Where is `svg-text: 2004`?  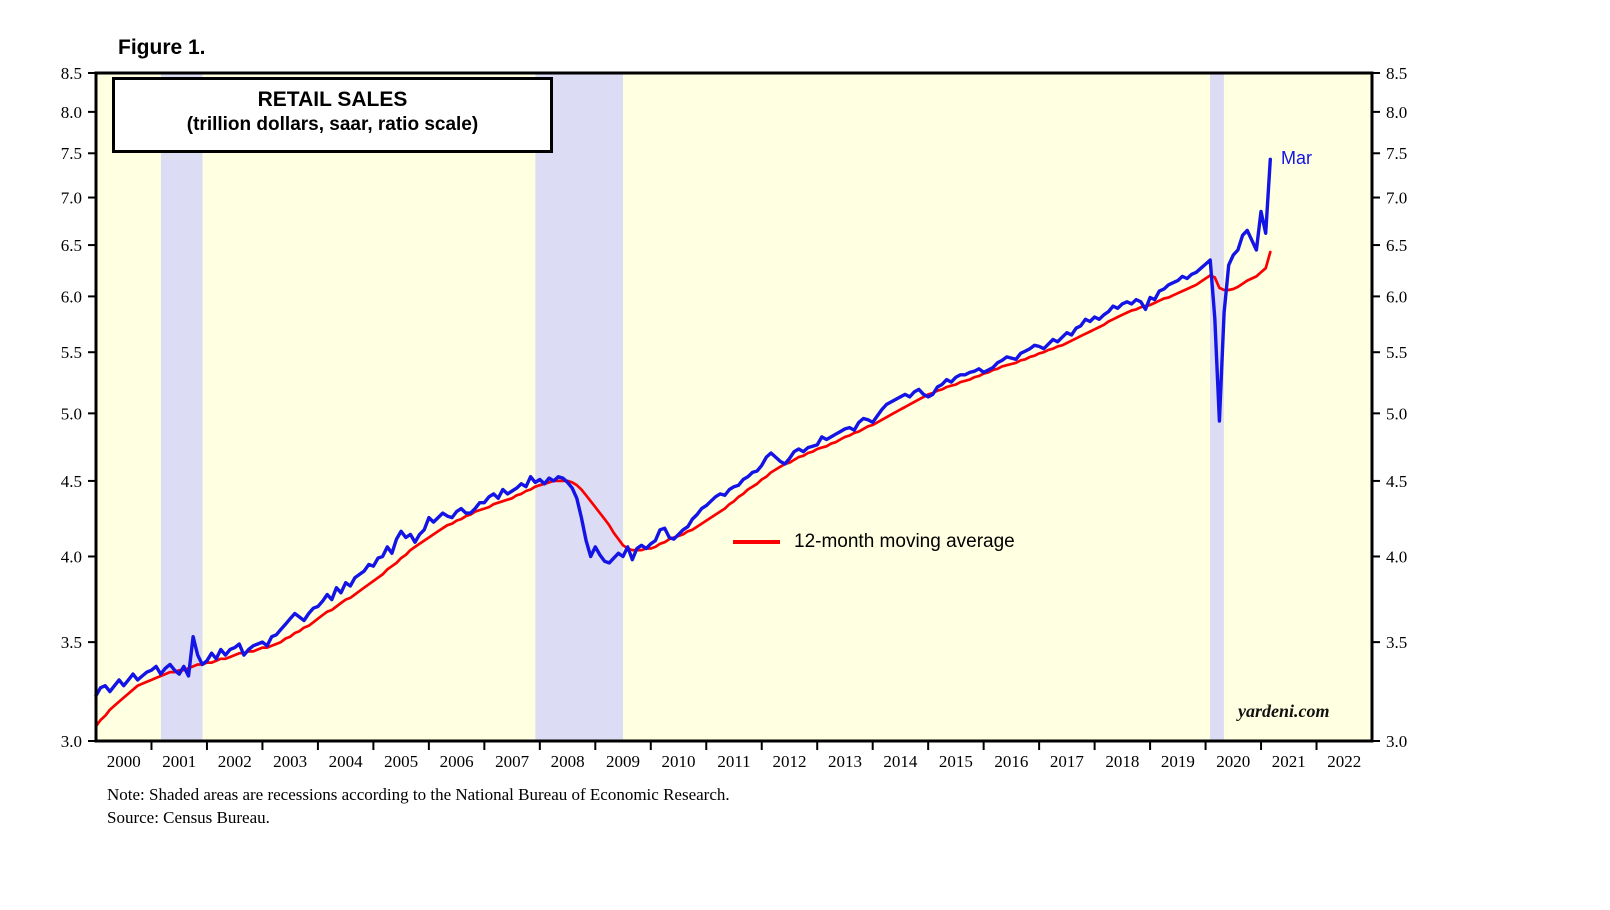
svg-text: 2004 is located at coordinates (346, 761).